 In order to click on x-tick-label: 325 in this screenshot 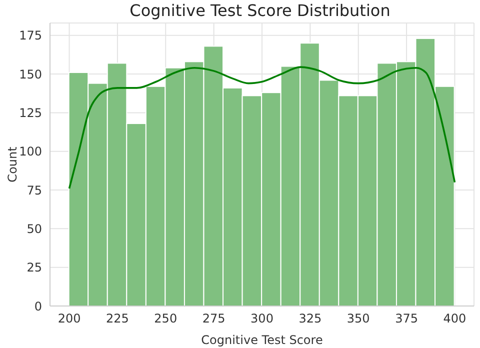, I will do `click(310, 319)`.